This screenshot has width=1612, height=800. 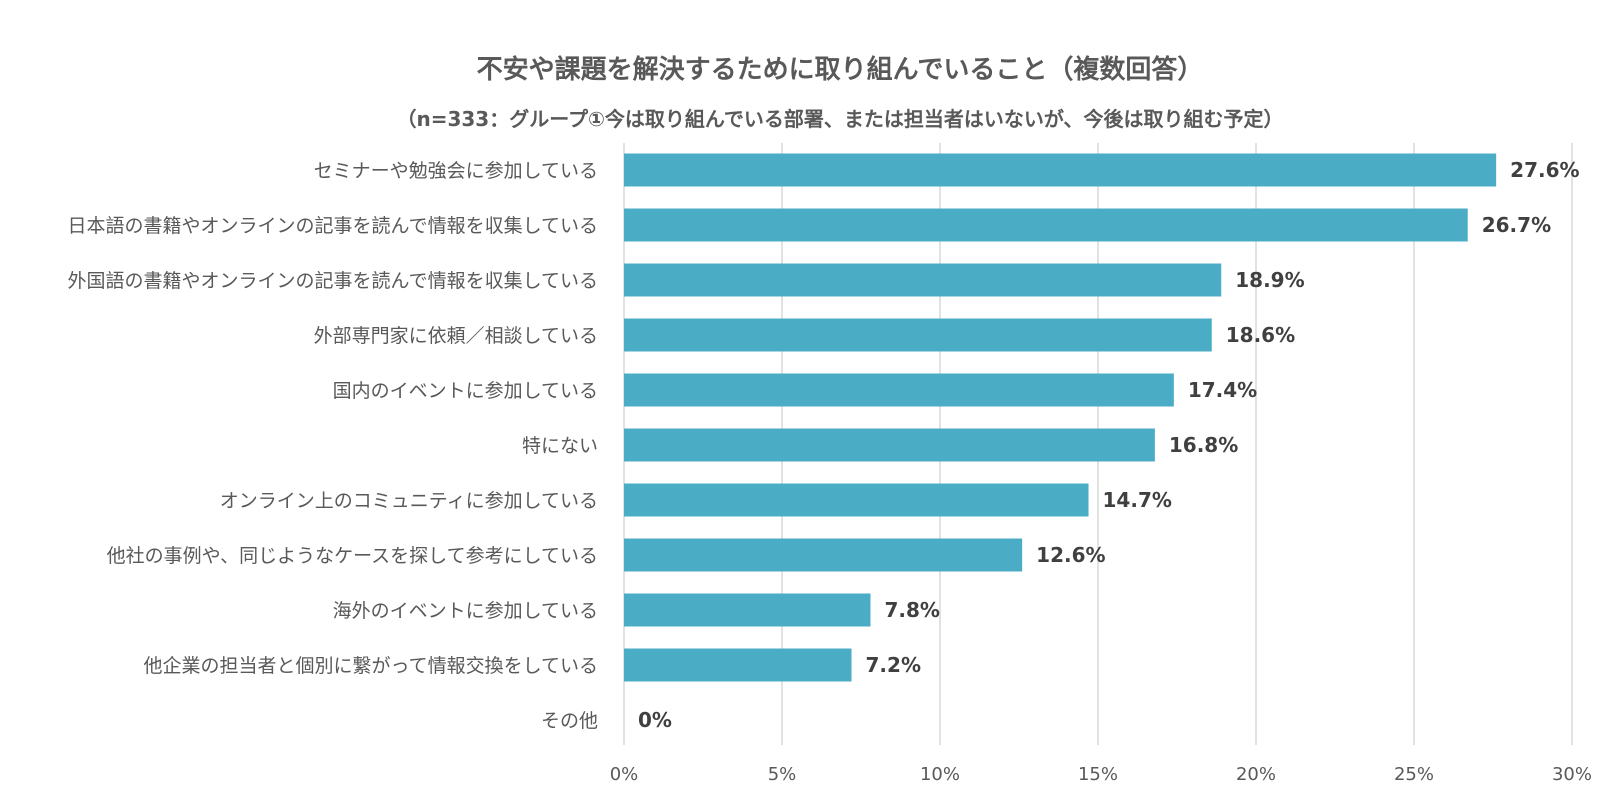 I want to click on x-tick-label: 25%, so click(x=1414, y=774).